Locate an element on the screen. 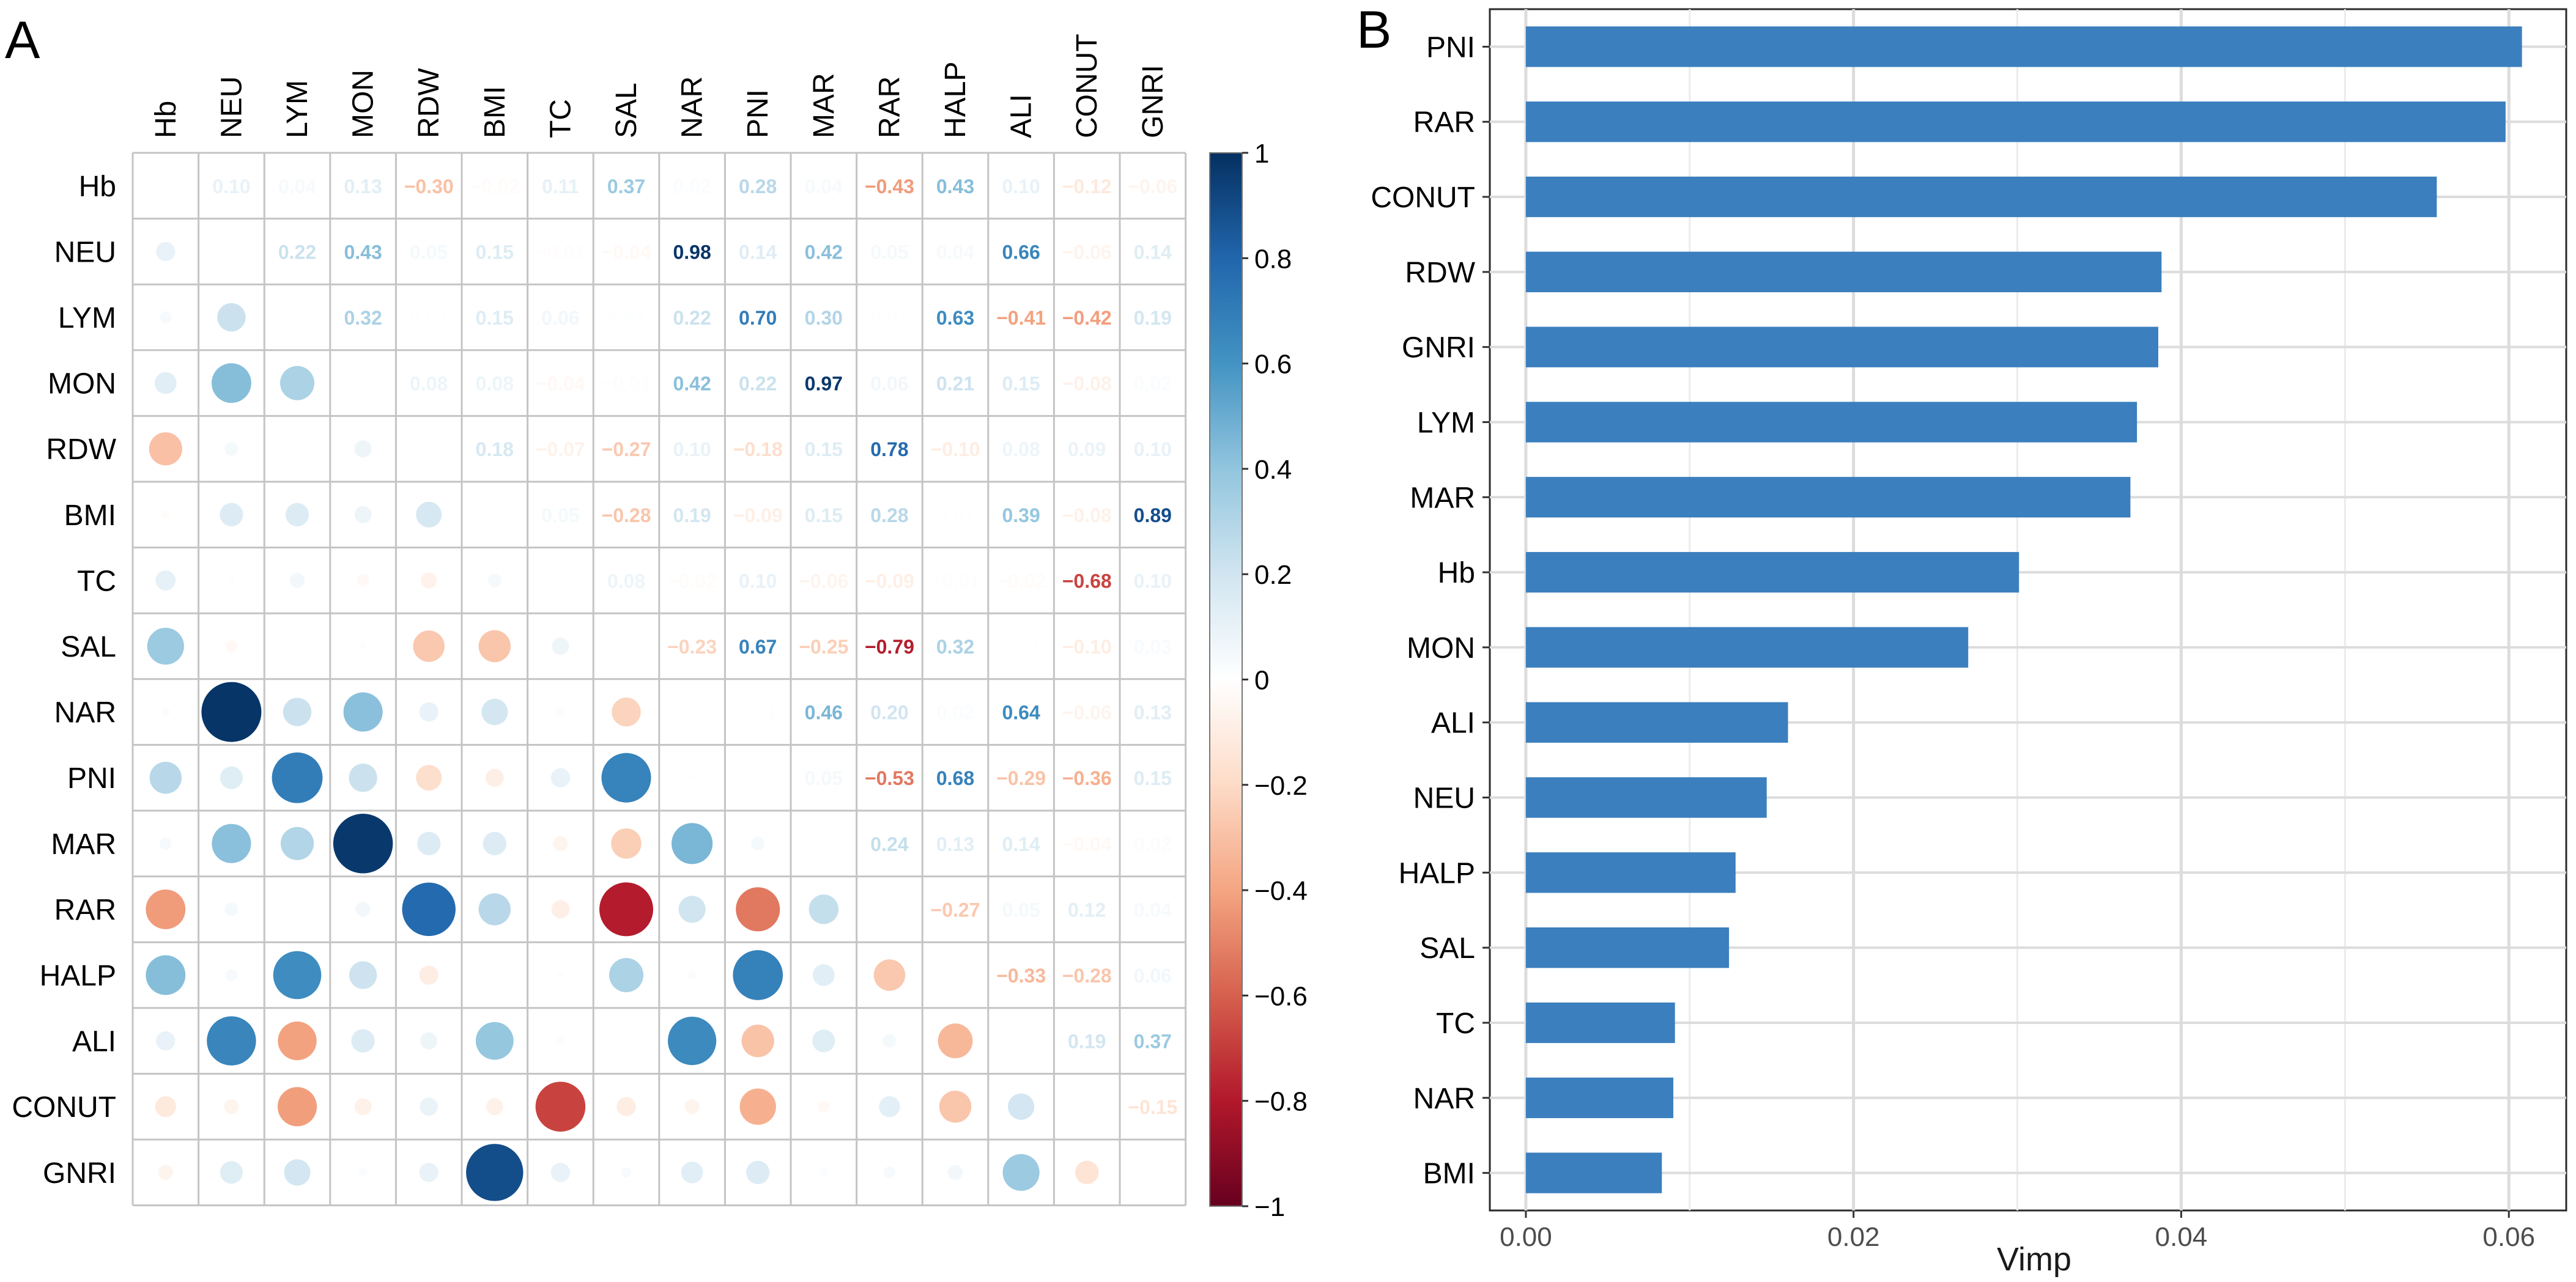 The image size is (2576, 1282). bar-label-conut: CONUT is located at coordinates (1423, 198).